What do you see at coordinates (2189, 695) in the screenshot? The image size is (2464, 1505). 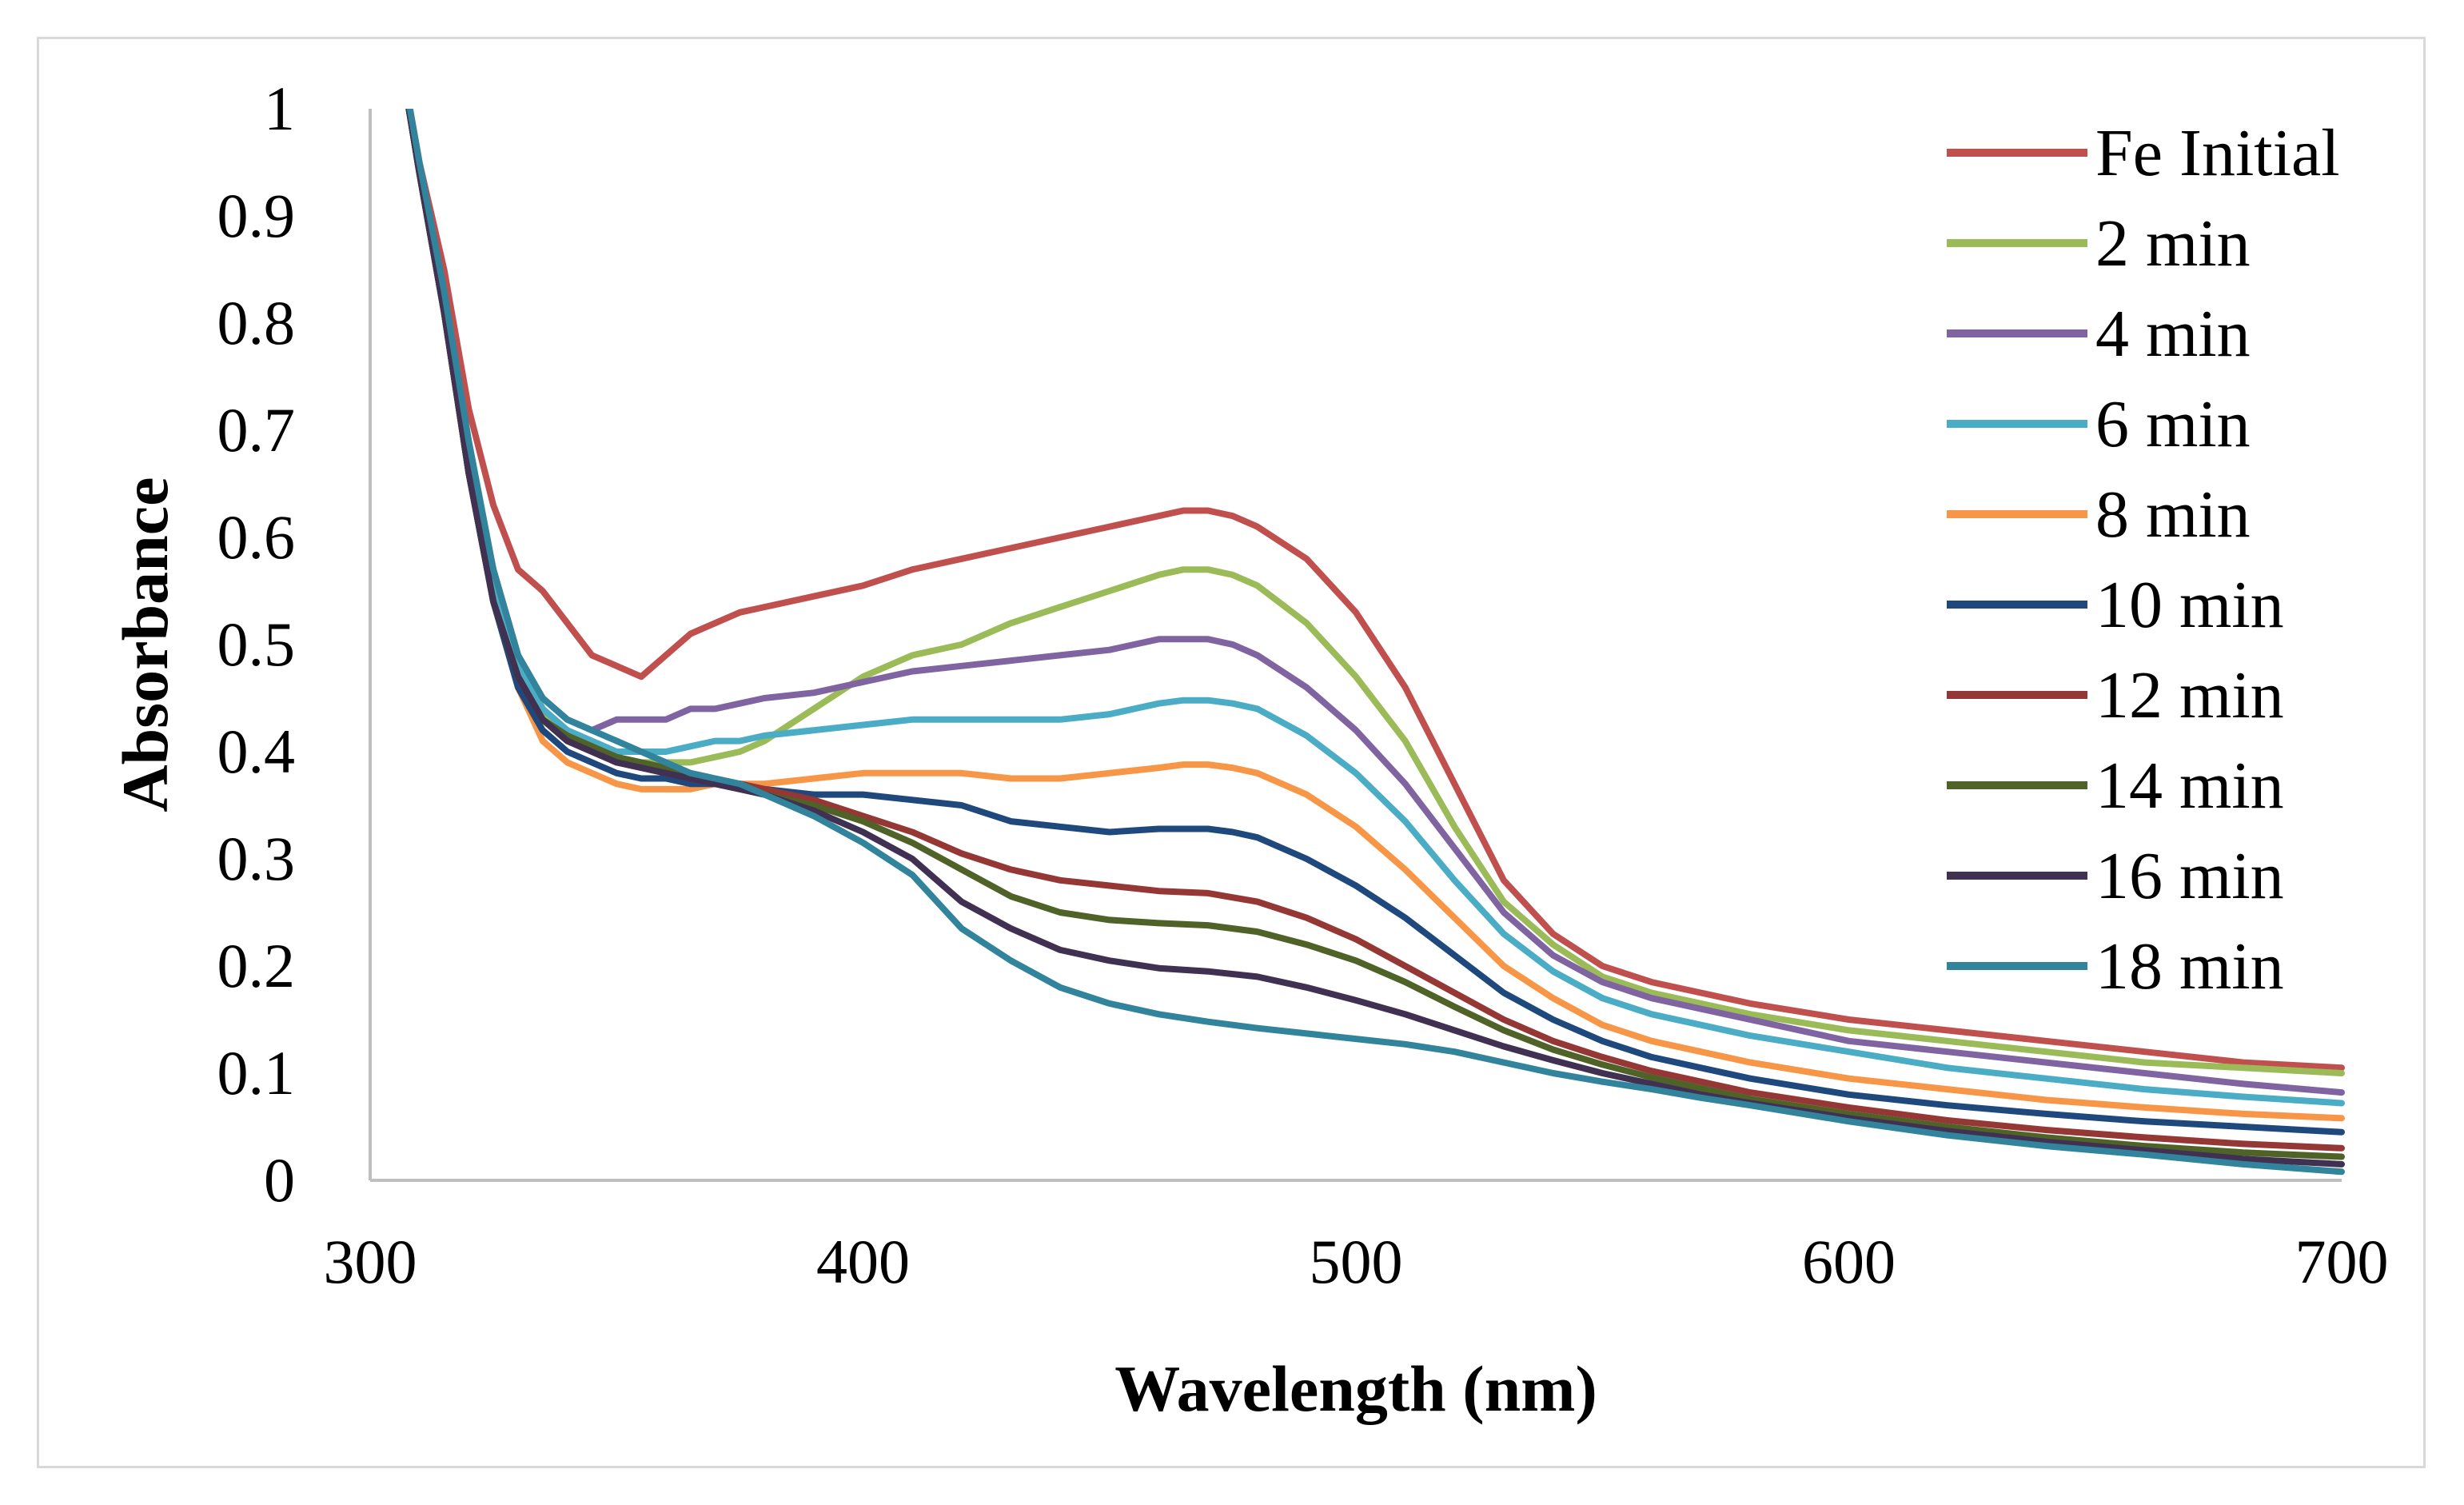 I see `legend-label: 12 min` at bounding box center [2189, 695].